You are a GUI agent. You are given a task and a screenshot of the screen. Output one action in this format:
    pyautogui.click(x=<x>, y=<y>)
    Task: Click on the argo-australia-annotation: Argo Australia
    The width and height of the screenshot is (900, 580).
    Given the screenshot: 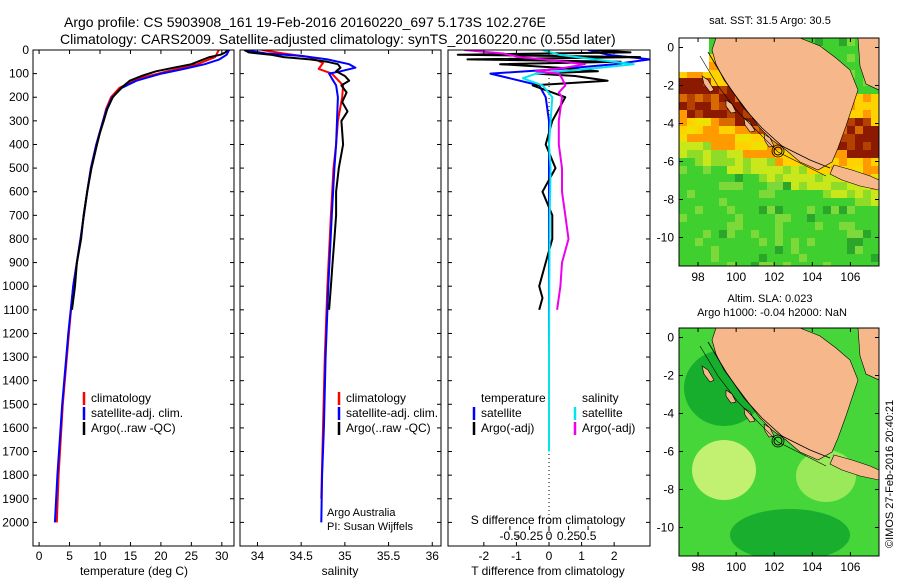 What is the action you would take?
    pyautogui.click(x=361, y=513)
    